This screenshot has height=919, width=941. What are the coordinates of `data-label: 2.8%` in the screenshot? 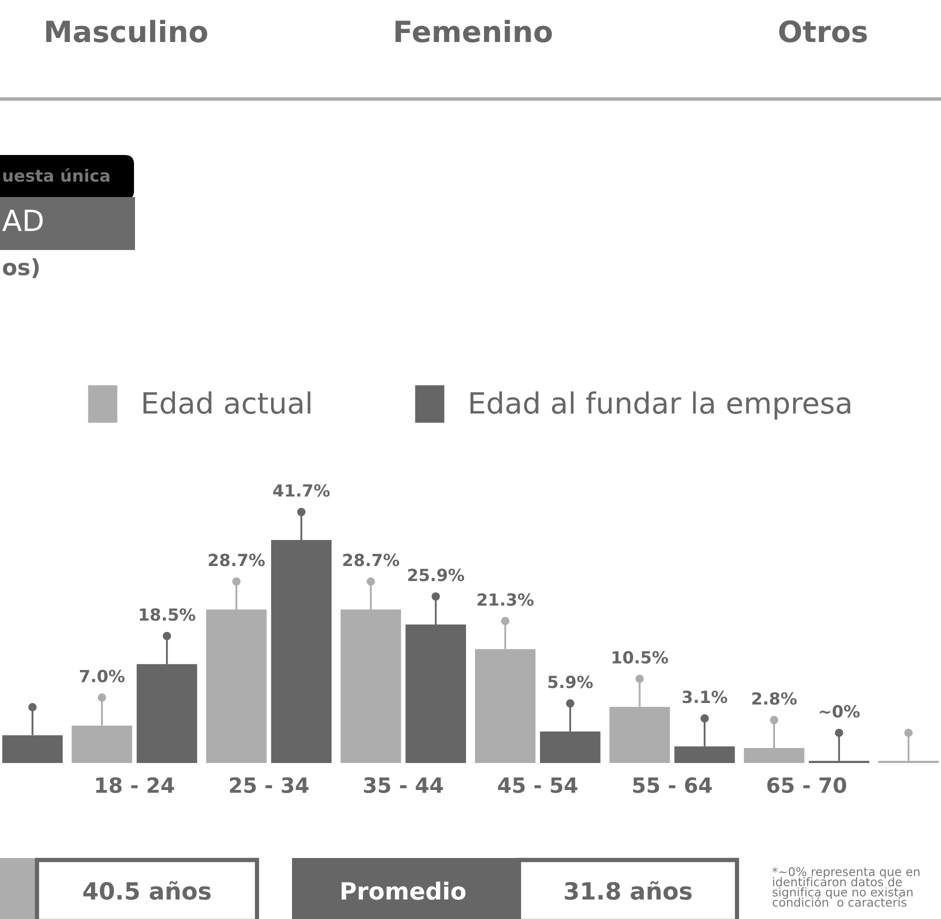 It's located at (774, 698).